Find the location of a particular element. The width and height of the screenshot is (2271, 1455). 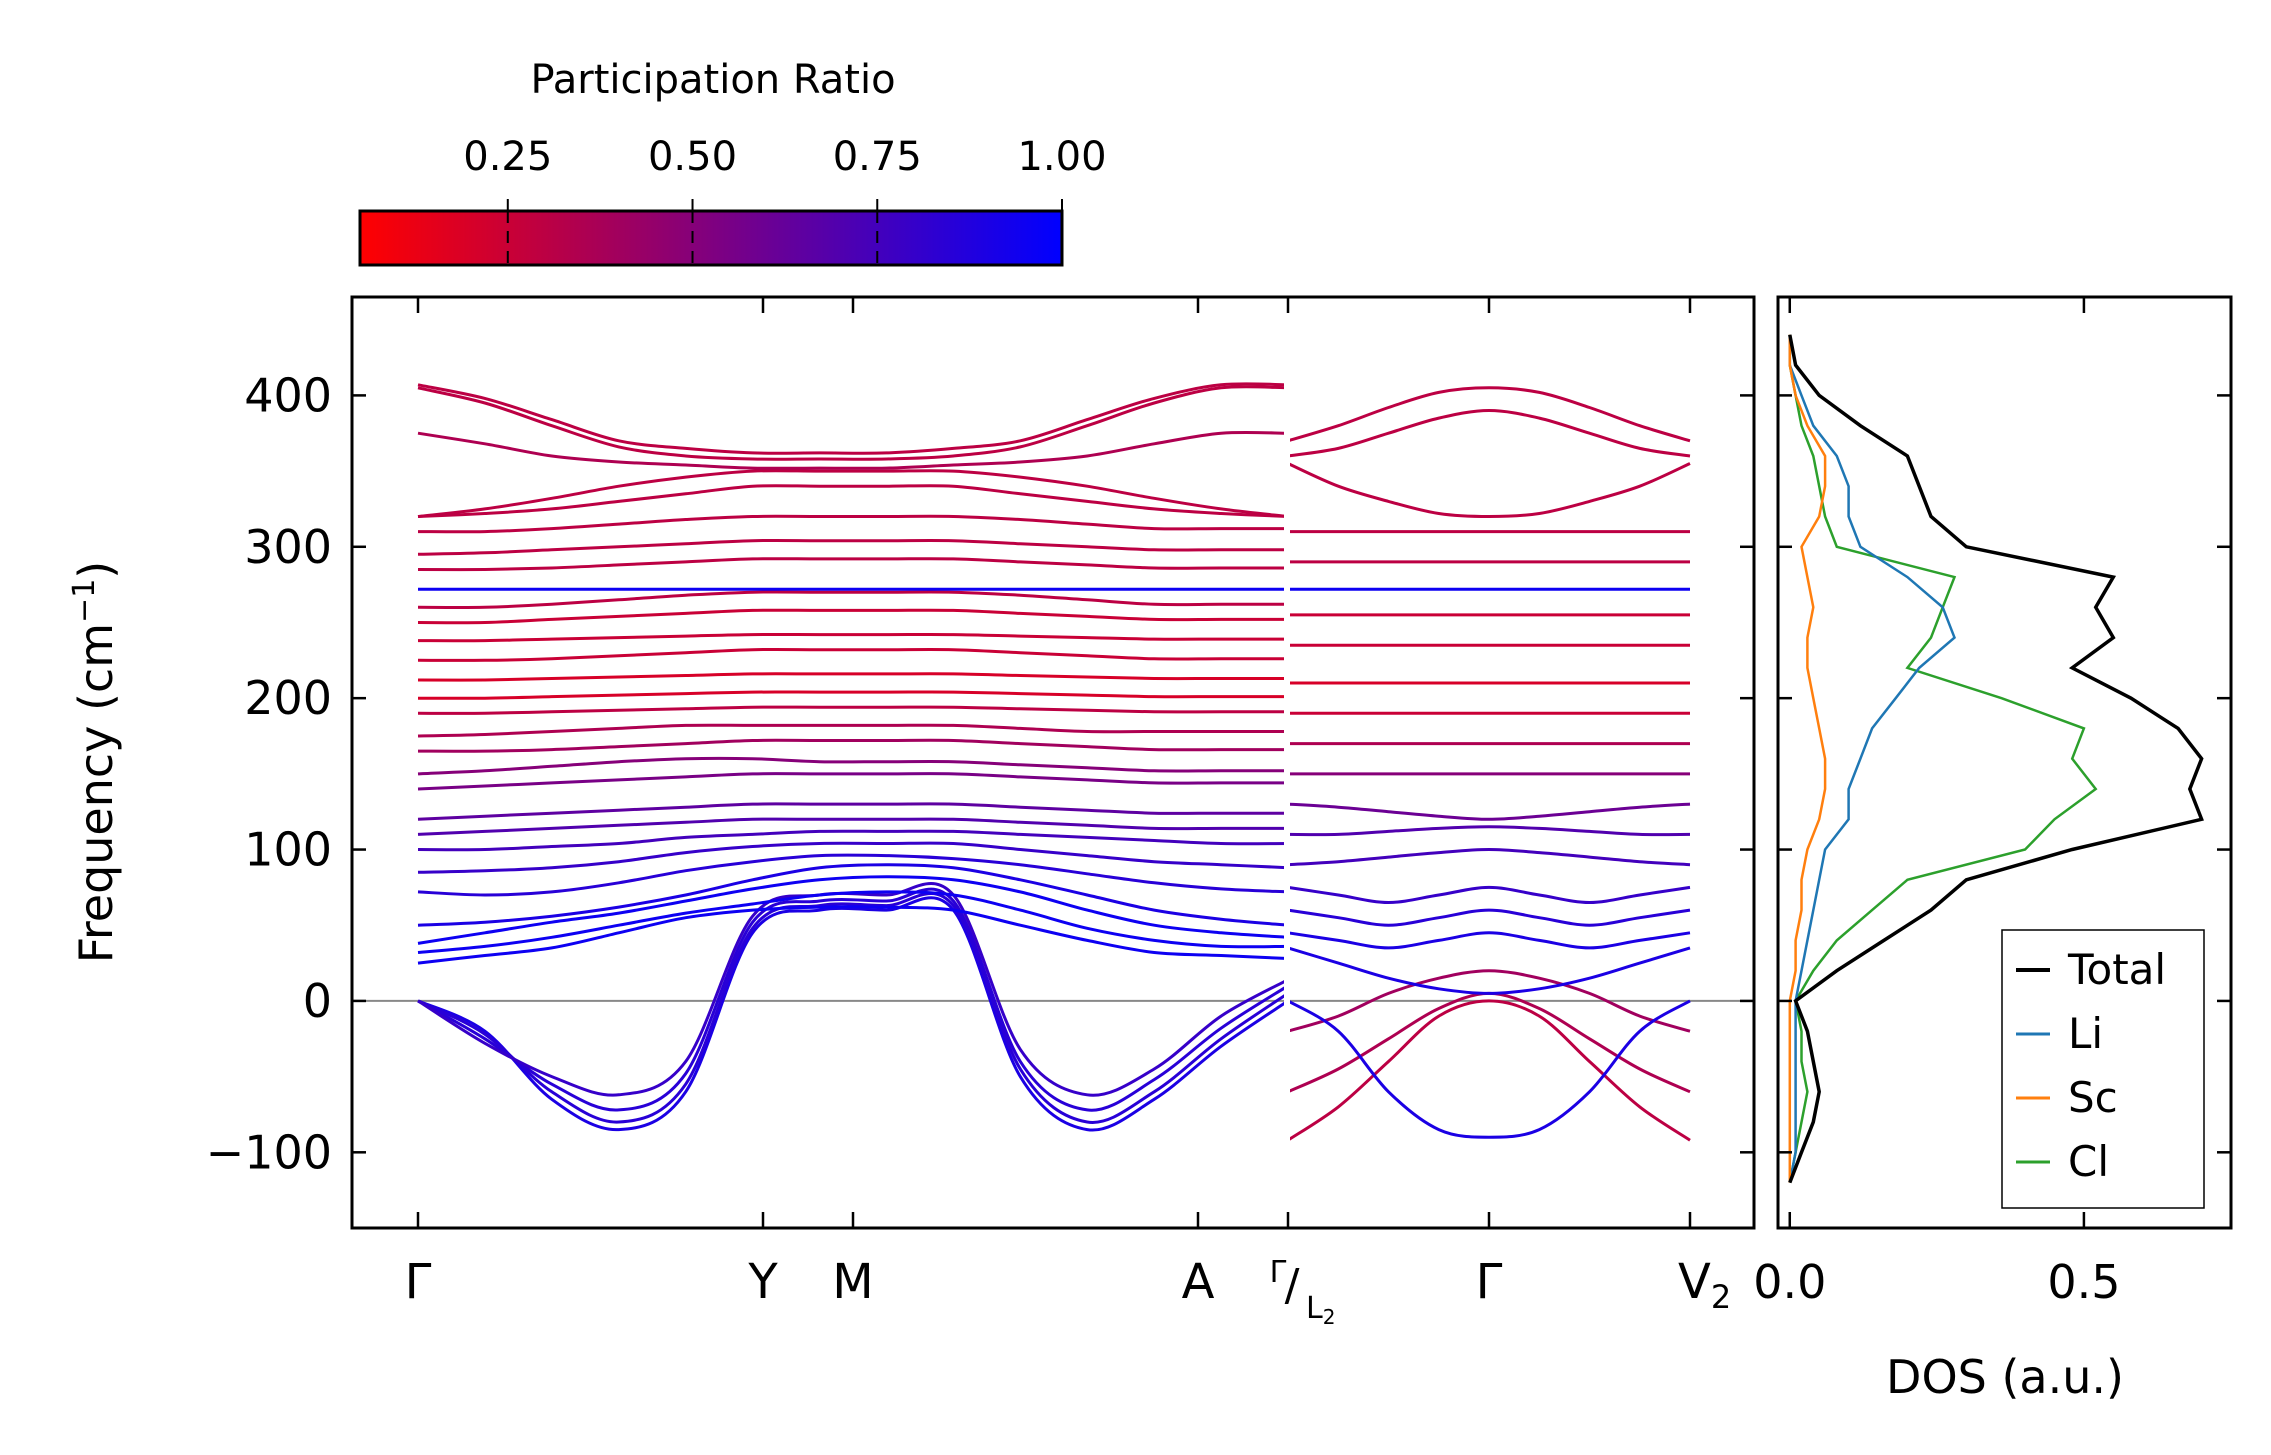

y-tick-label: 400 is located at coordinates (288, 395).